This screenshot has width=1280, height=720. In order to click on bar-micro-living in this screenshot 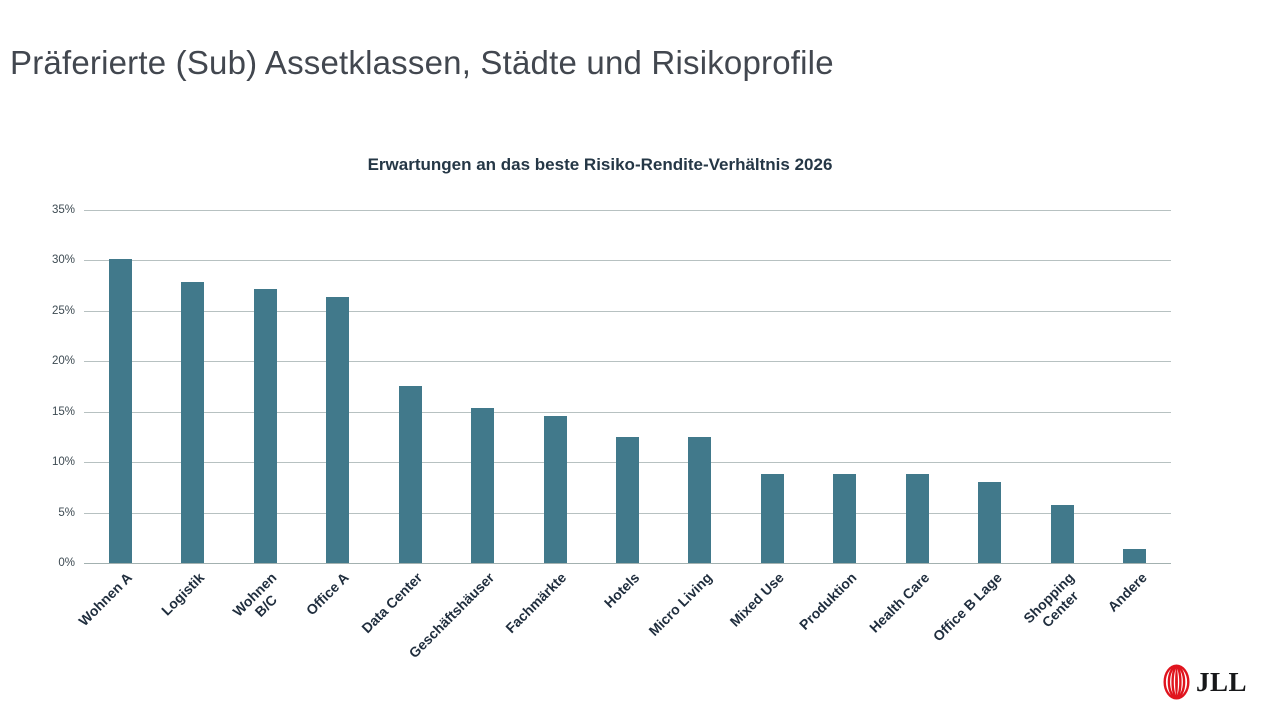, I will do `click(700, 499)`.